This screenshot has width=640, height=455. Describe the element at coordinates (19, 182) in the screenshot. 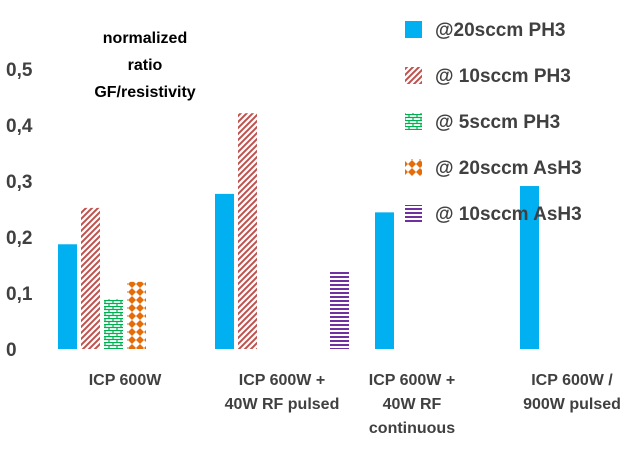

I see `y-tick-label: 0,3` at that location.